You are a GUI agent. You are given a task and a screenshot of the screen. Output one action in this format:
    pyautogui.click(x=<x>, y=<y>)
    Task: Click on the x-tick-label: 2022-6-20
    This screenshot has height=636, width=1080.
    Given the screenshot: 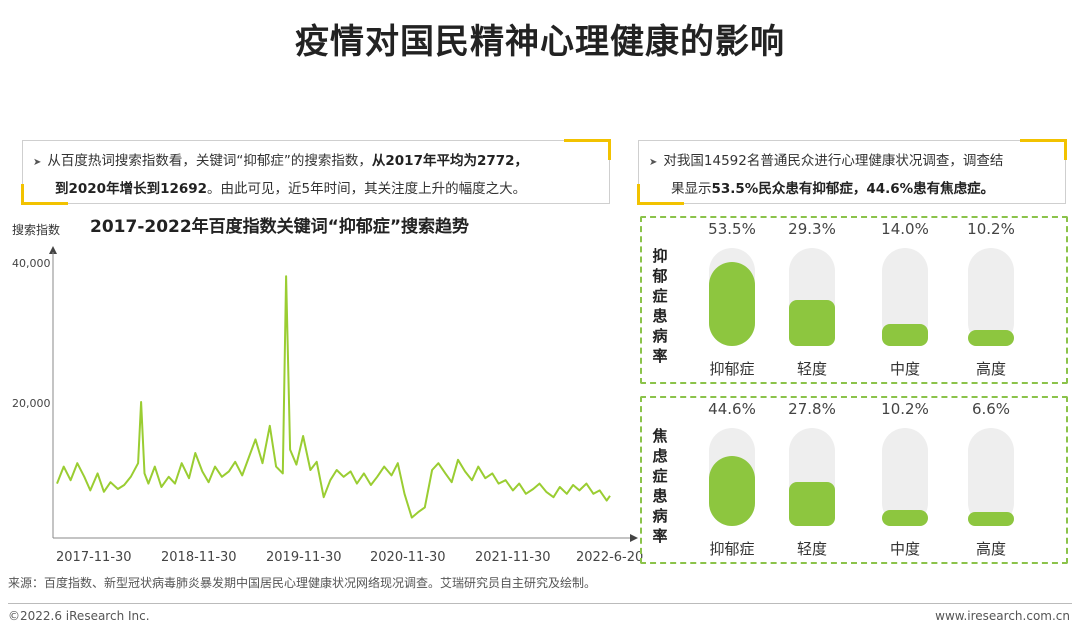 What is the action you would take?
    pyautogui.click(x=610, y=557)
    